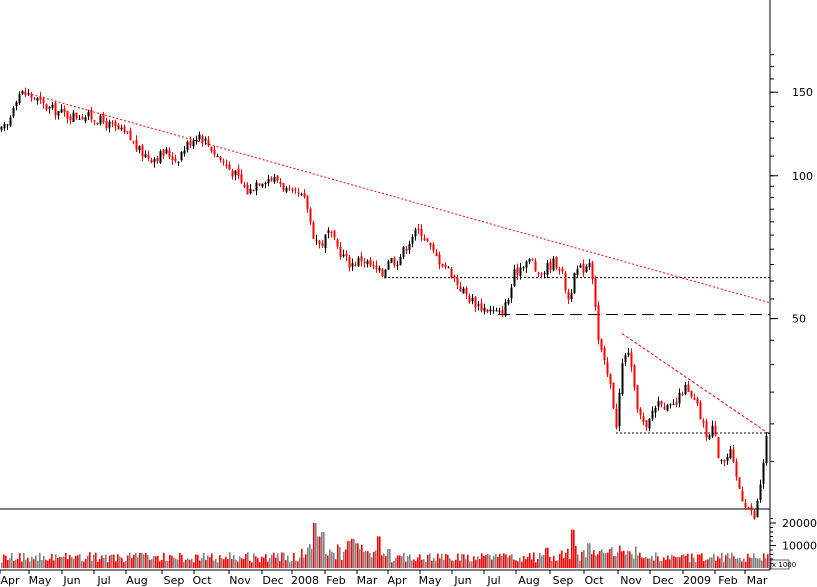  Describe the element at coordinates (594, 580) in the screenshot. I see `time-tick-label: Oct` at that location.